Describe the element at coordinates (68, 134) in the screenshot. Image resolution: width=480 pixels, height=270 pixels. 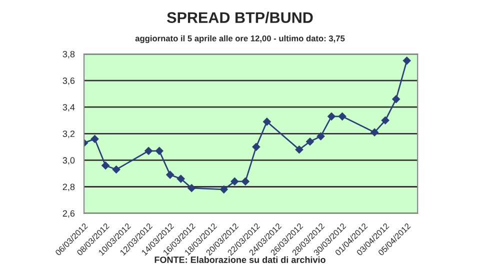
I see `y-tick-label: 3,2` at that location.